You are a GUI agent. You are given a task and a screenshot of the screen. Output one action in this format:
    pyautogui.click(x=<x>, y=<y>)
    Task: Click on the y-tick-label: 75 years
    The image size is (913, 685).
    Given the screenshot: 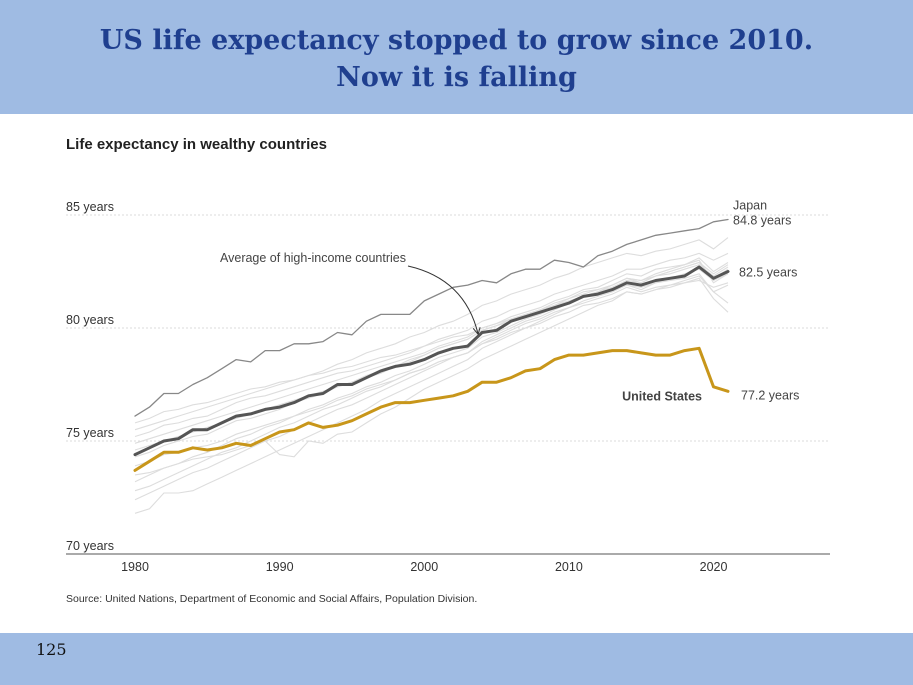 What is the action you would take?
    pyautogui.click(x=90, y=433)
    